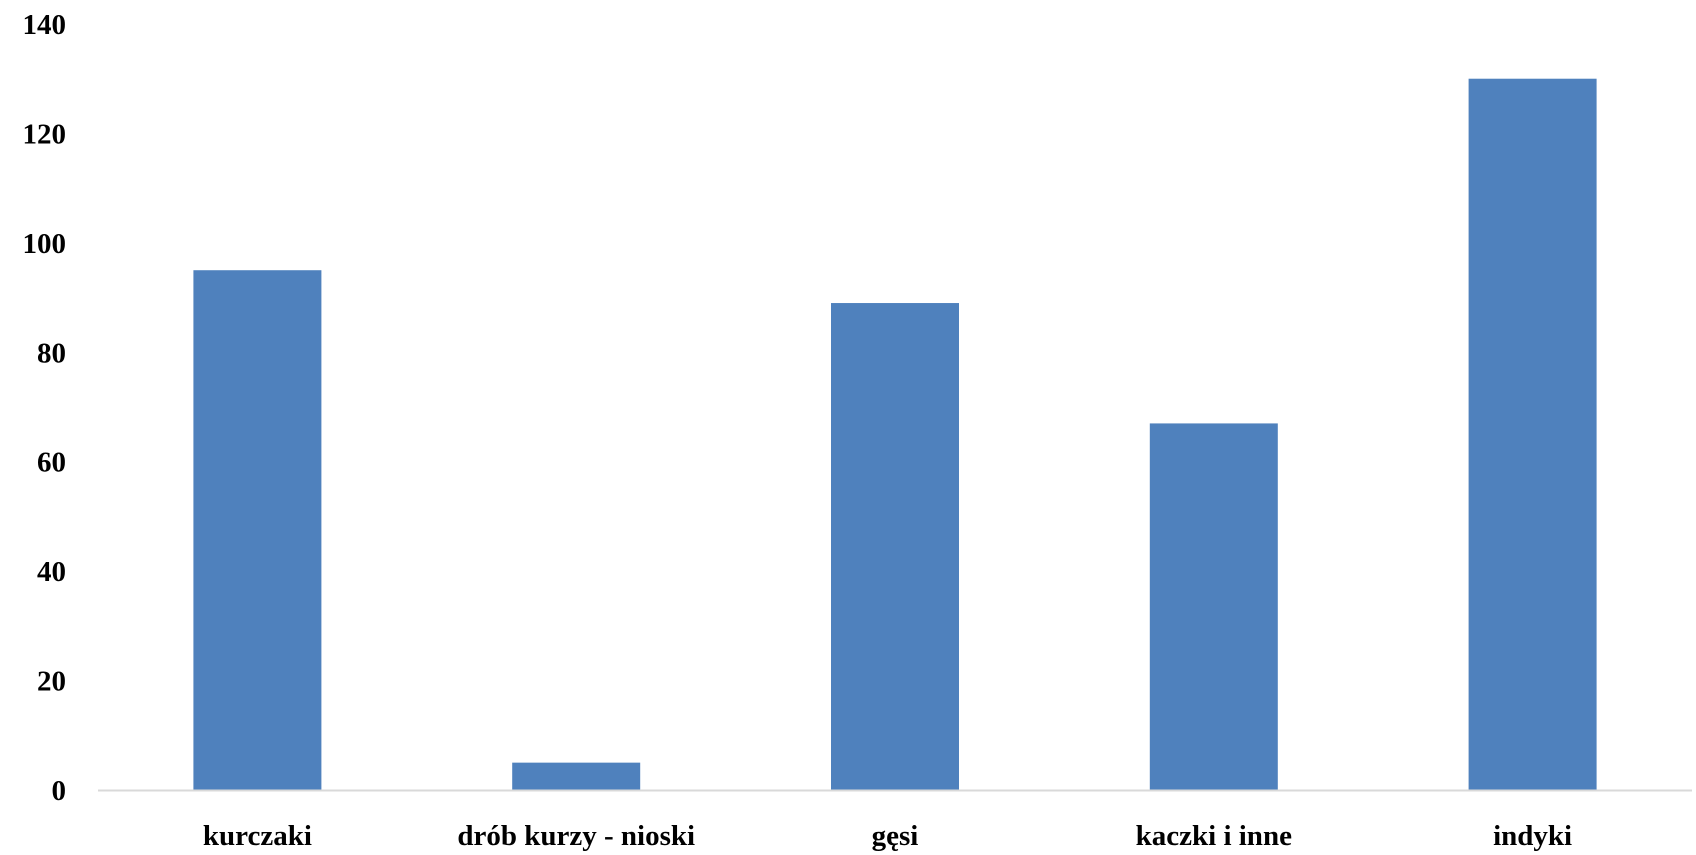  What do you see at coordinates (1532, 836) in the screenshot?
I see `x-category-label: indyki` at bounding box center [1532, 836].